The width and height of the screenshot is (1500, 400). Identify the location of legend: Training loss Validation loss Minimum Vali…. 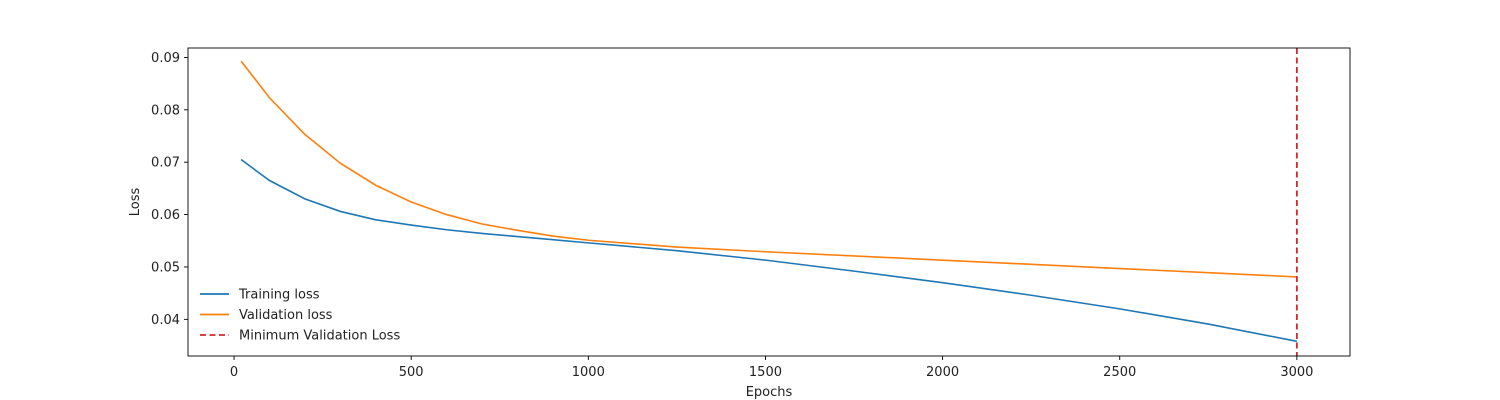
(300, 316).